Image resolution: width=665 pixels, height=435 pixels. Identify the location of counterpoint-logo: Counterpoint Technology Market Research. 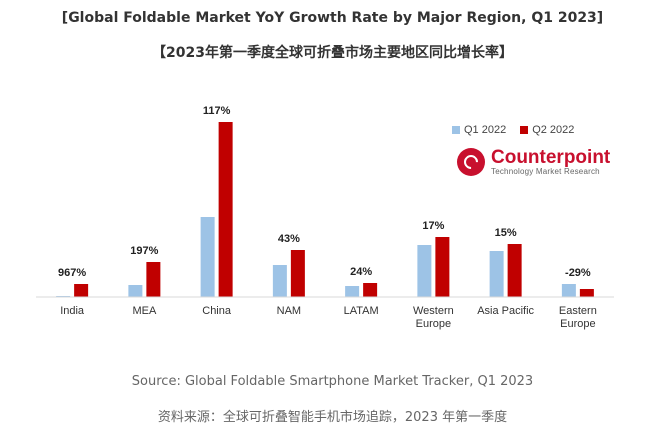
(534, 162).